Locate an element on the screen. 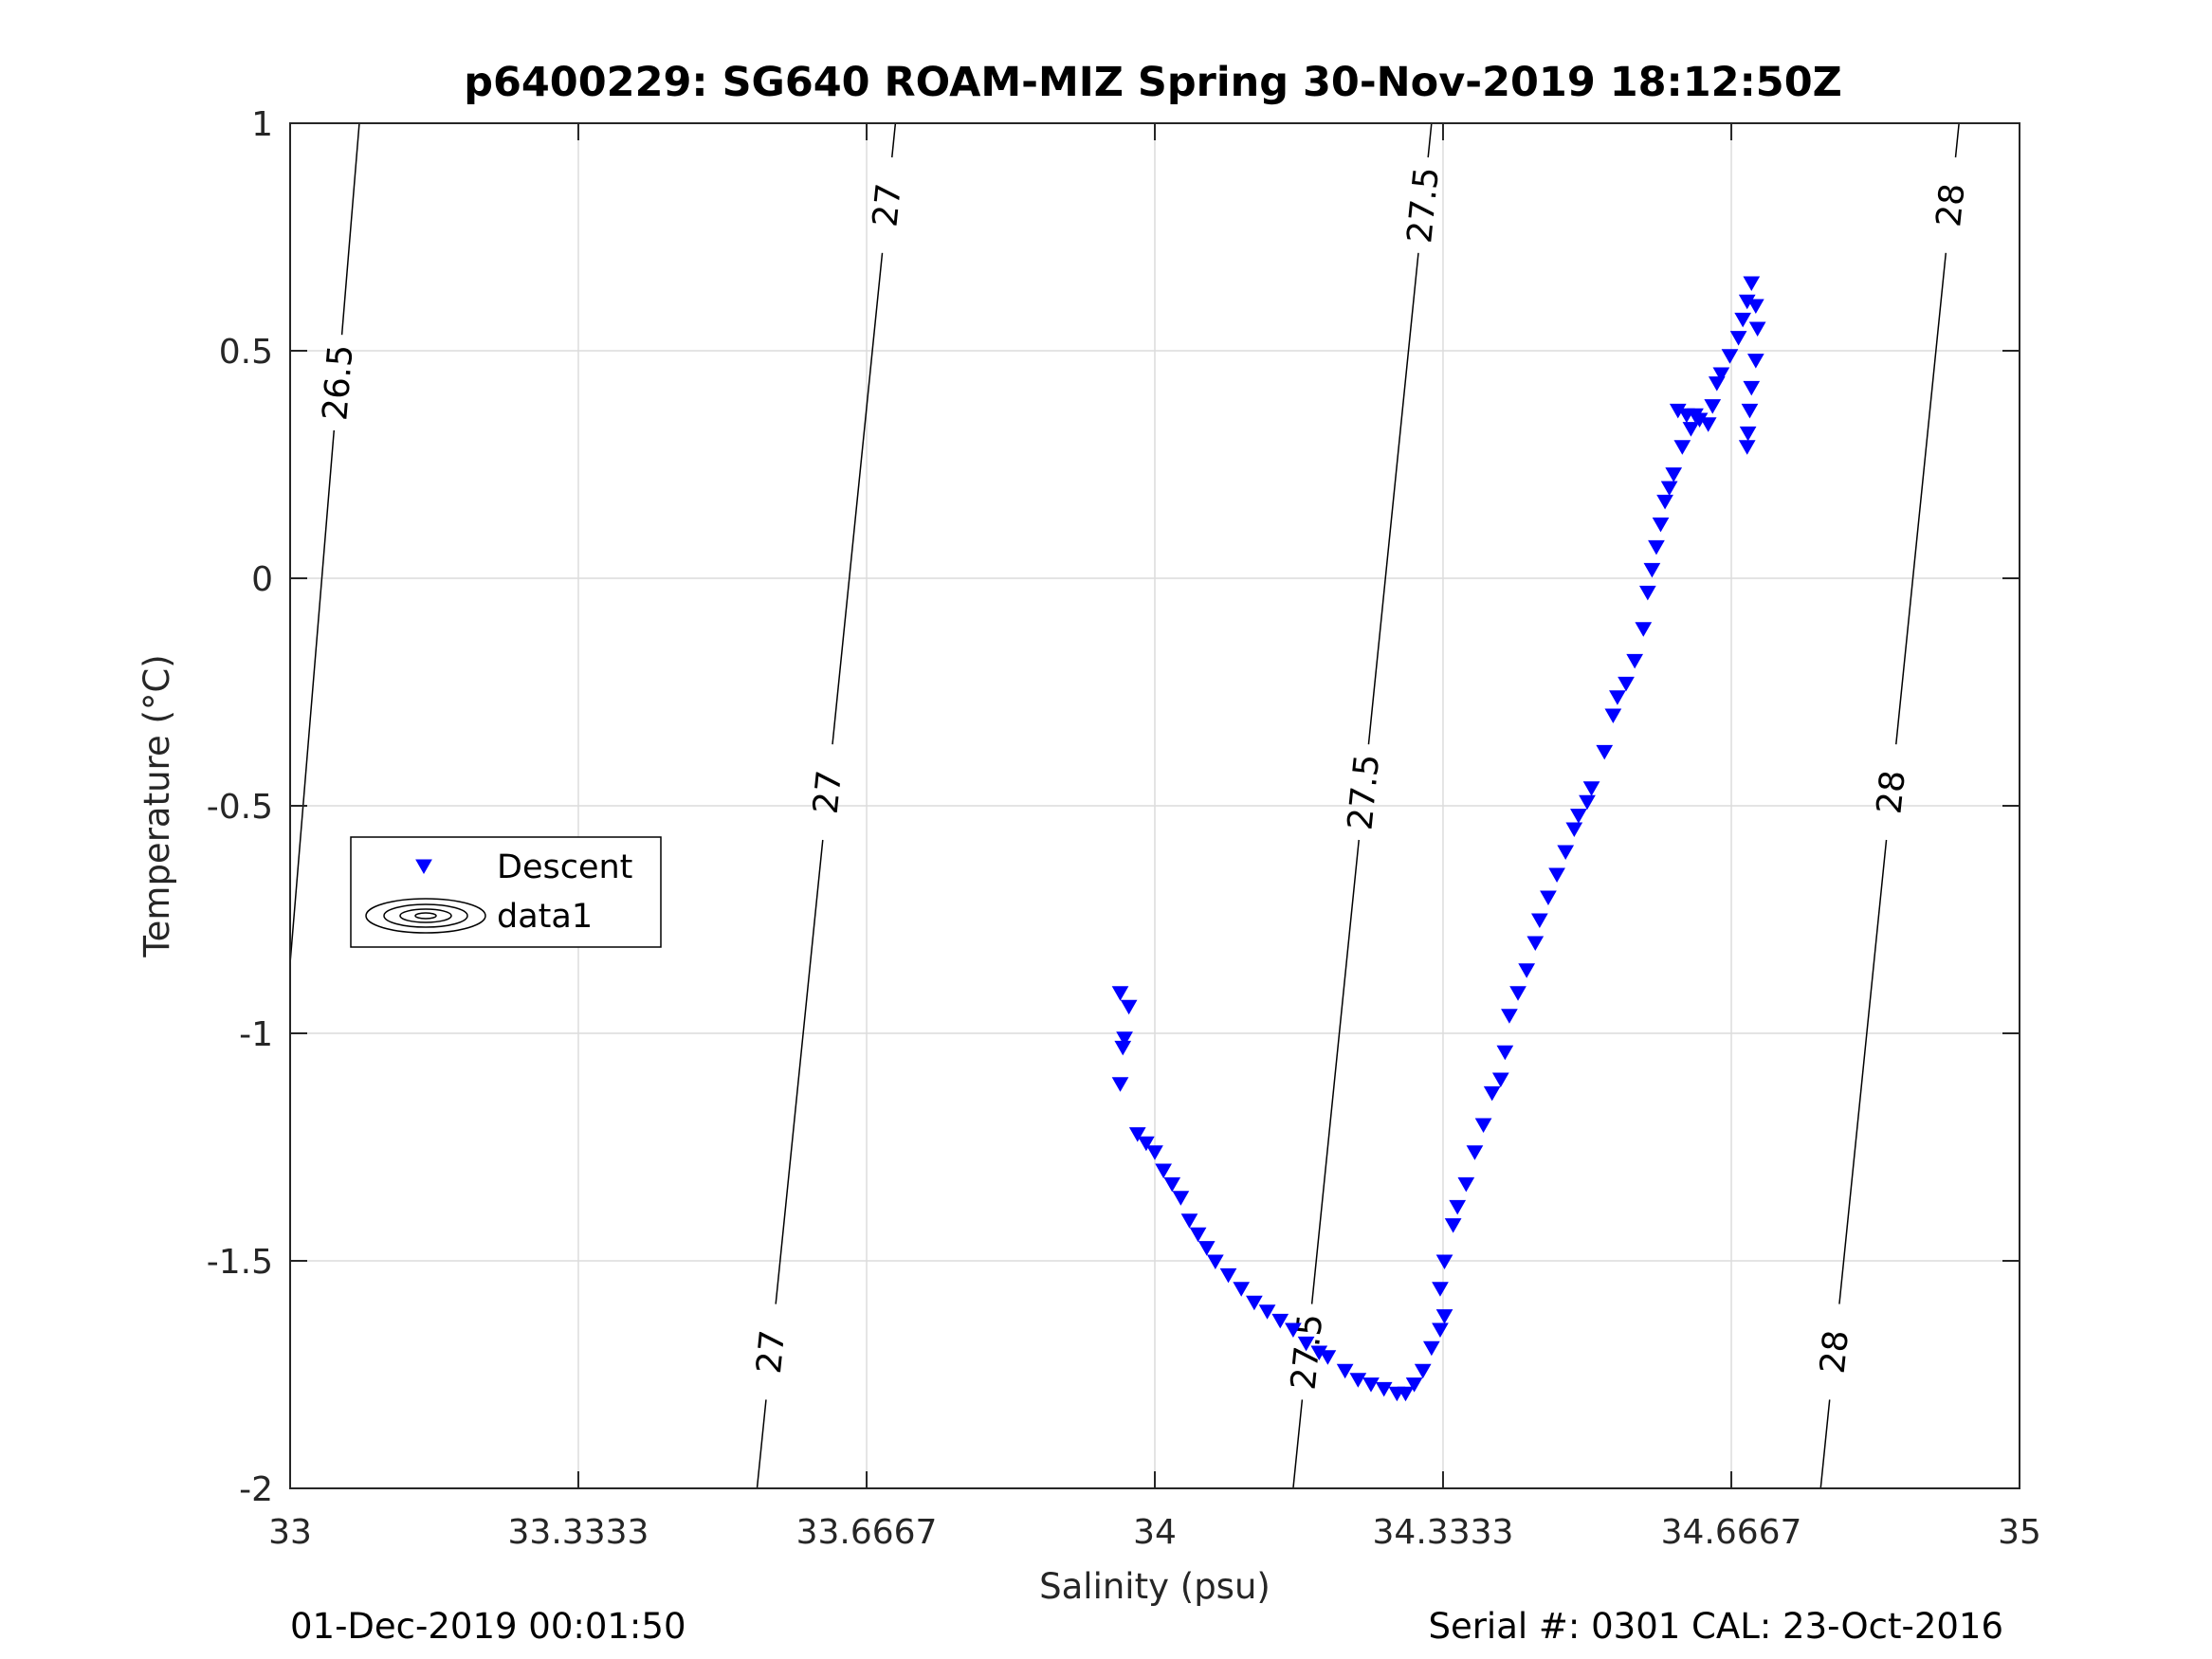 This screenshot has height=1659, width=2212. x-tick-label: 34 is located at coordinates (1155, 1532).